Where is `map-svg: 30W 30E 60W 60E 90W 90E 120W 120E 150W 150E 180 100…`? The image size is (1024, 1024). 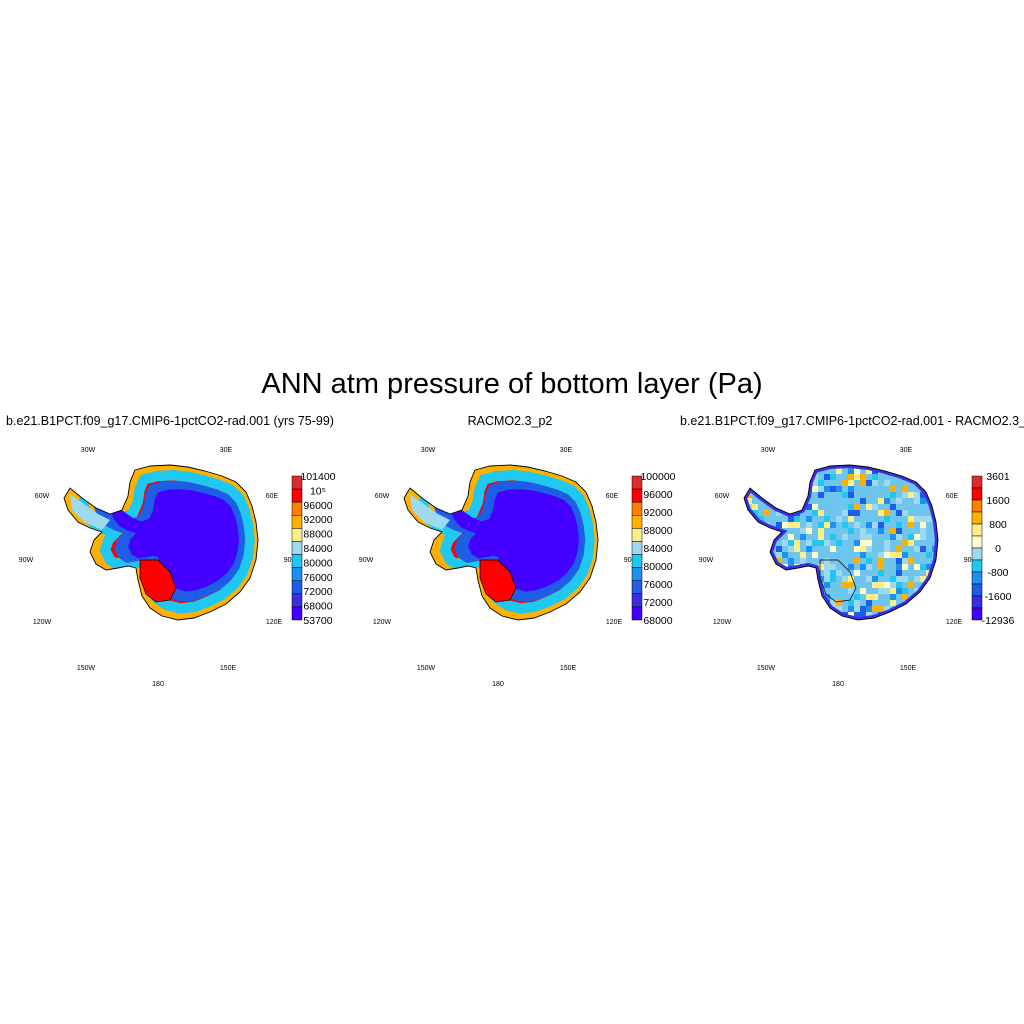
map-svg: 30W 30E 60W 60E 90W 90E 120W 120E 150W 150E 180 100… is located at coordinates (517, 567).